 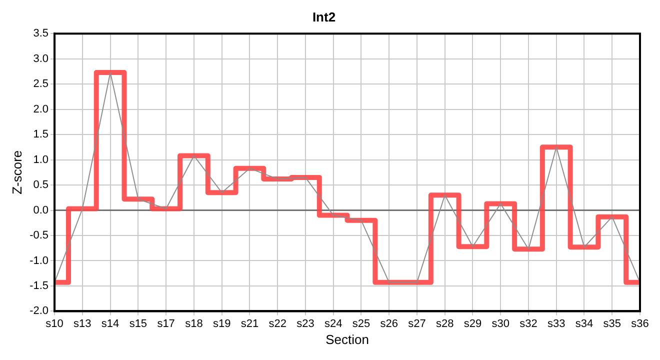 What do you see at coordinates (166, 324) in the screenshot?
I see `x-tick-label: s17` at bounding box center [166, 324].